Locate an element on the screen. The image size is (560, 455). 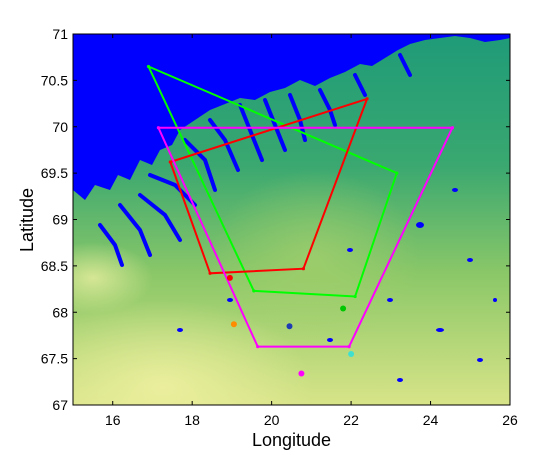
x-tick-label: 20 is located at coordinates (272, 420).